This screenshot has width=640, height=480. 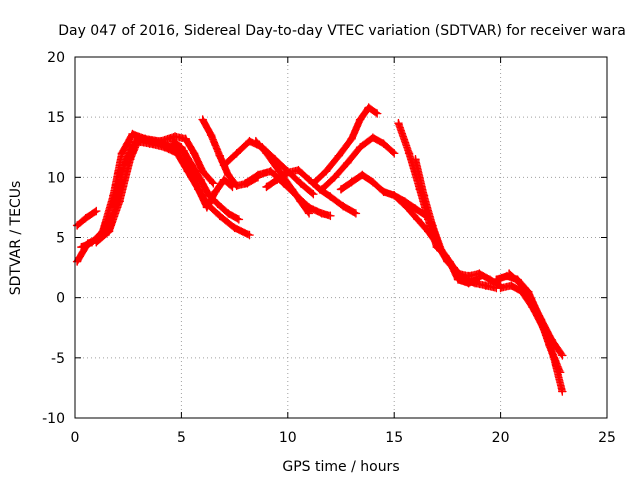 What do you see at coordinates (501, 438) in the screenshot?
I see `x-tick-label: 20` at bounding box center [501, 438].